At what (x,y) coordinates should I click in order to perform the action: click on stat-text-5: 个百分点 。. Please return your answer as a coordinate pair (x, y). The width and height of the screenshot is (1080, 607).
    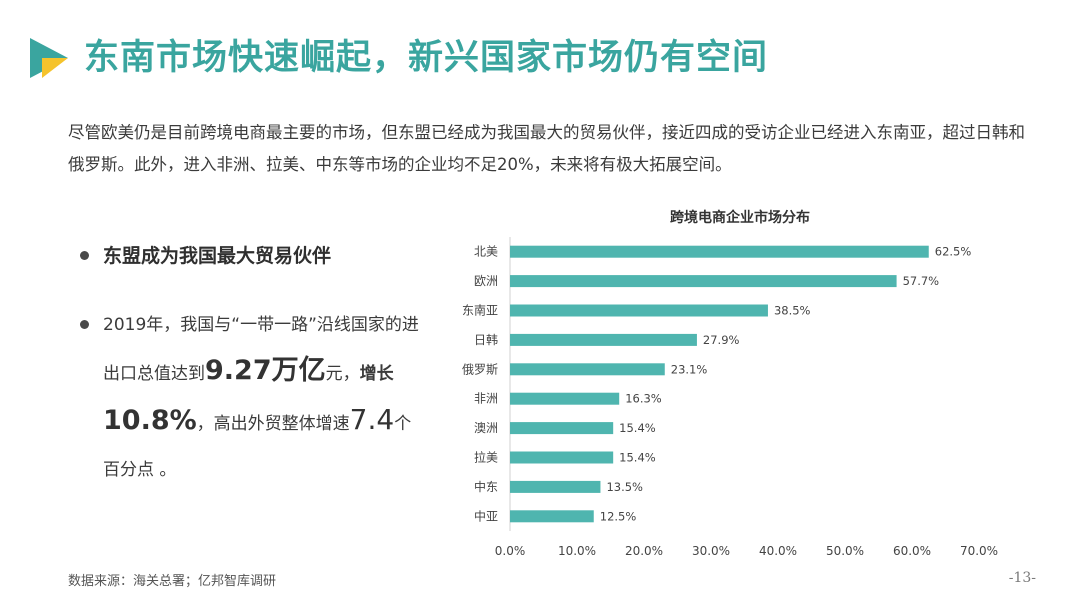
    Looking at the image, I should click on (257, 447).